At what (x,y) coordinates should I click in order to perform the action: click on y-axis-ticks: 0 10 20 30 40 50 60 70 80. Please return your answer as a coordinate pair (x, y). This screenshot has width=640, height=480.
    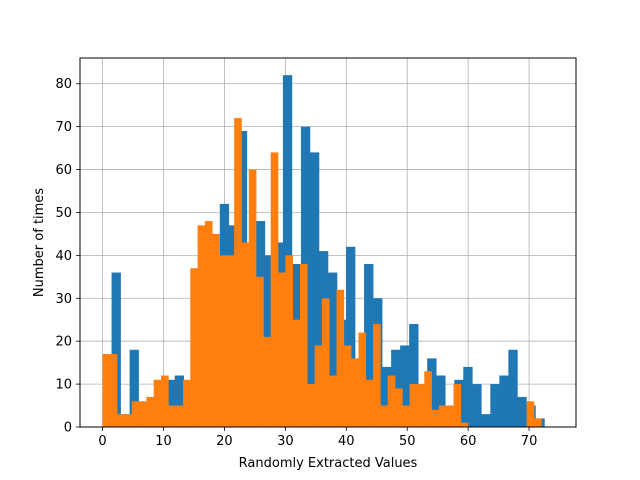
    Looking at the image, I should click on (67, 256).